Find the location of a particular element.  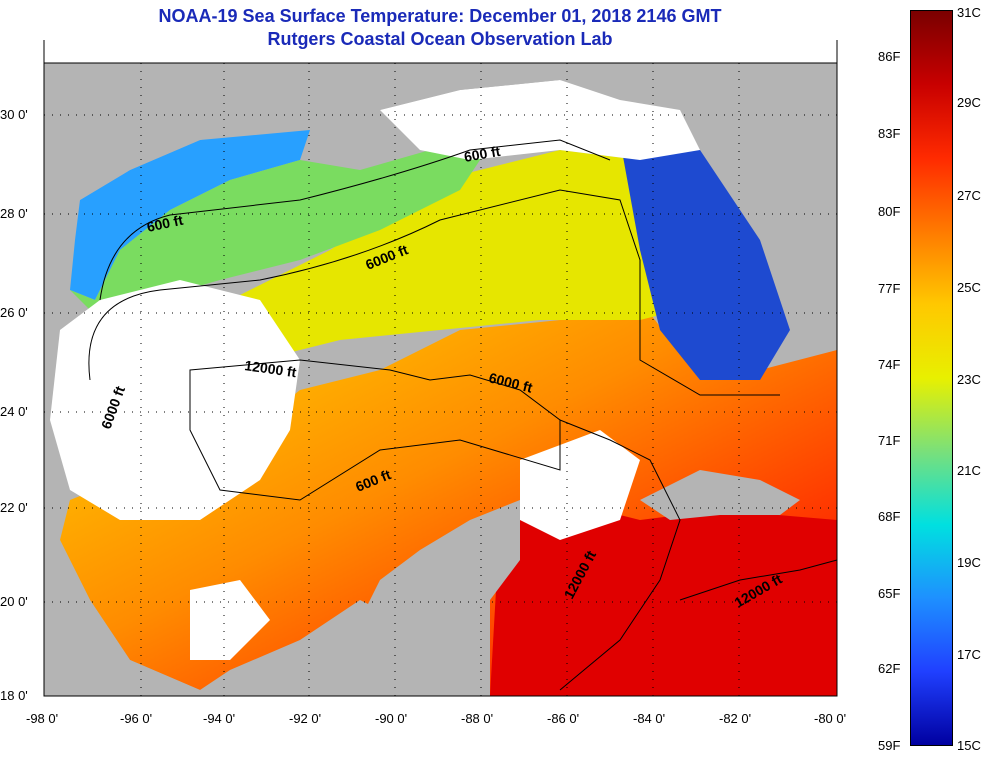

cuba-land is located at coordinates (720, 495).